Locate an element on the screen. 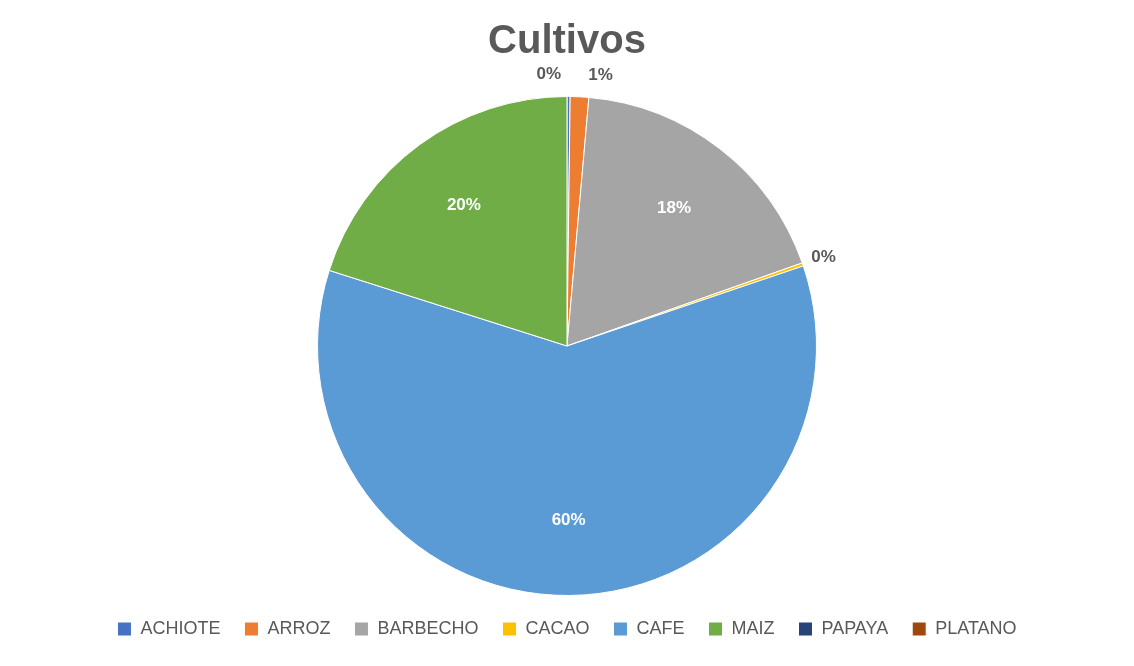 Image resolution: width=1134 pixels, height=666 pixels. data-label: 18% is located at coordinates (674, 207).